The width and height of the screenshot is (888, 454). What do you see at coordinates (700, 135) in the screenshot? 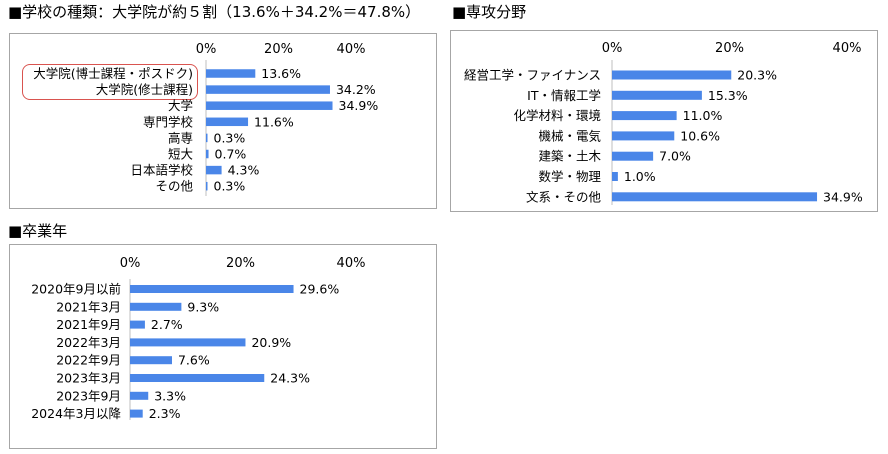
I see `field-value-label: 10.6%` at bounding box center [700, 135].